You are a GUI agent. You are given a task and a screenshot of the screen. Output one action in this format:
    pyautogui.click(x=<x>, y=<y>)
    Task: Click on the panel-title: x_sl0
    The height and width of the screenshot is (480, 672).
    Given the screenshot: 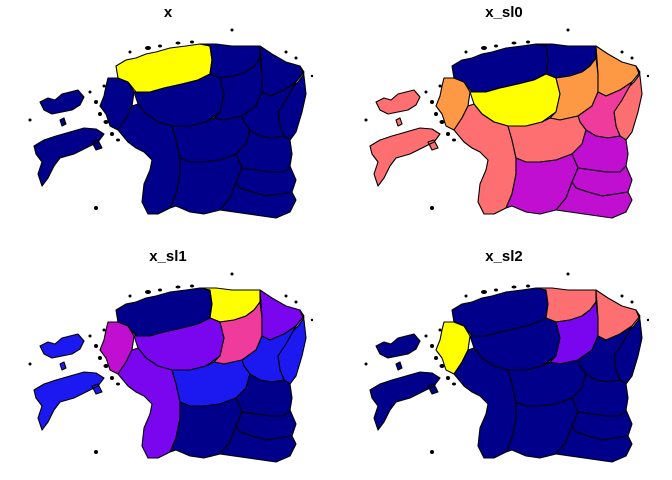 What is the action you would take?
    pyautogui.click(x=504, y=12)
    